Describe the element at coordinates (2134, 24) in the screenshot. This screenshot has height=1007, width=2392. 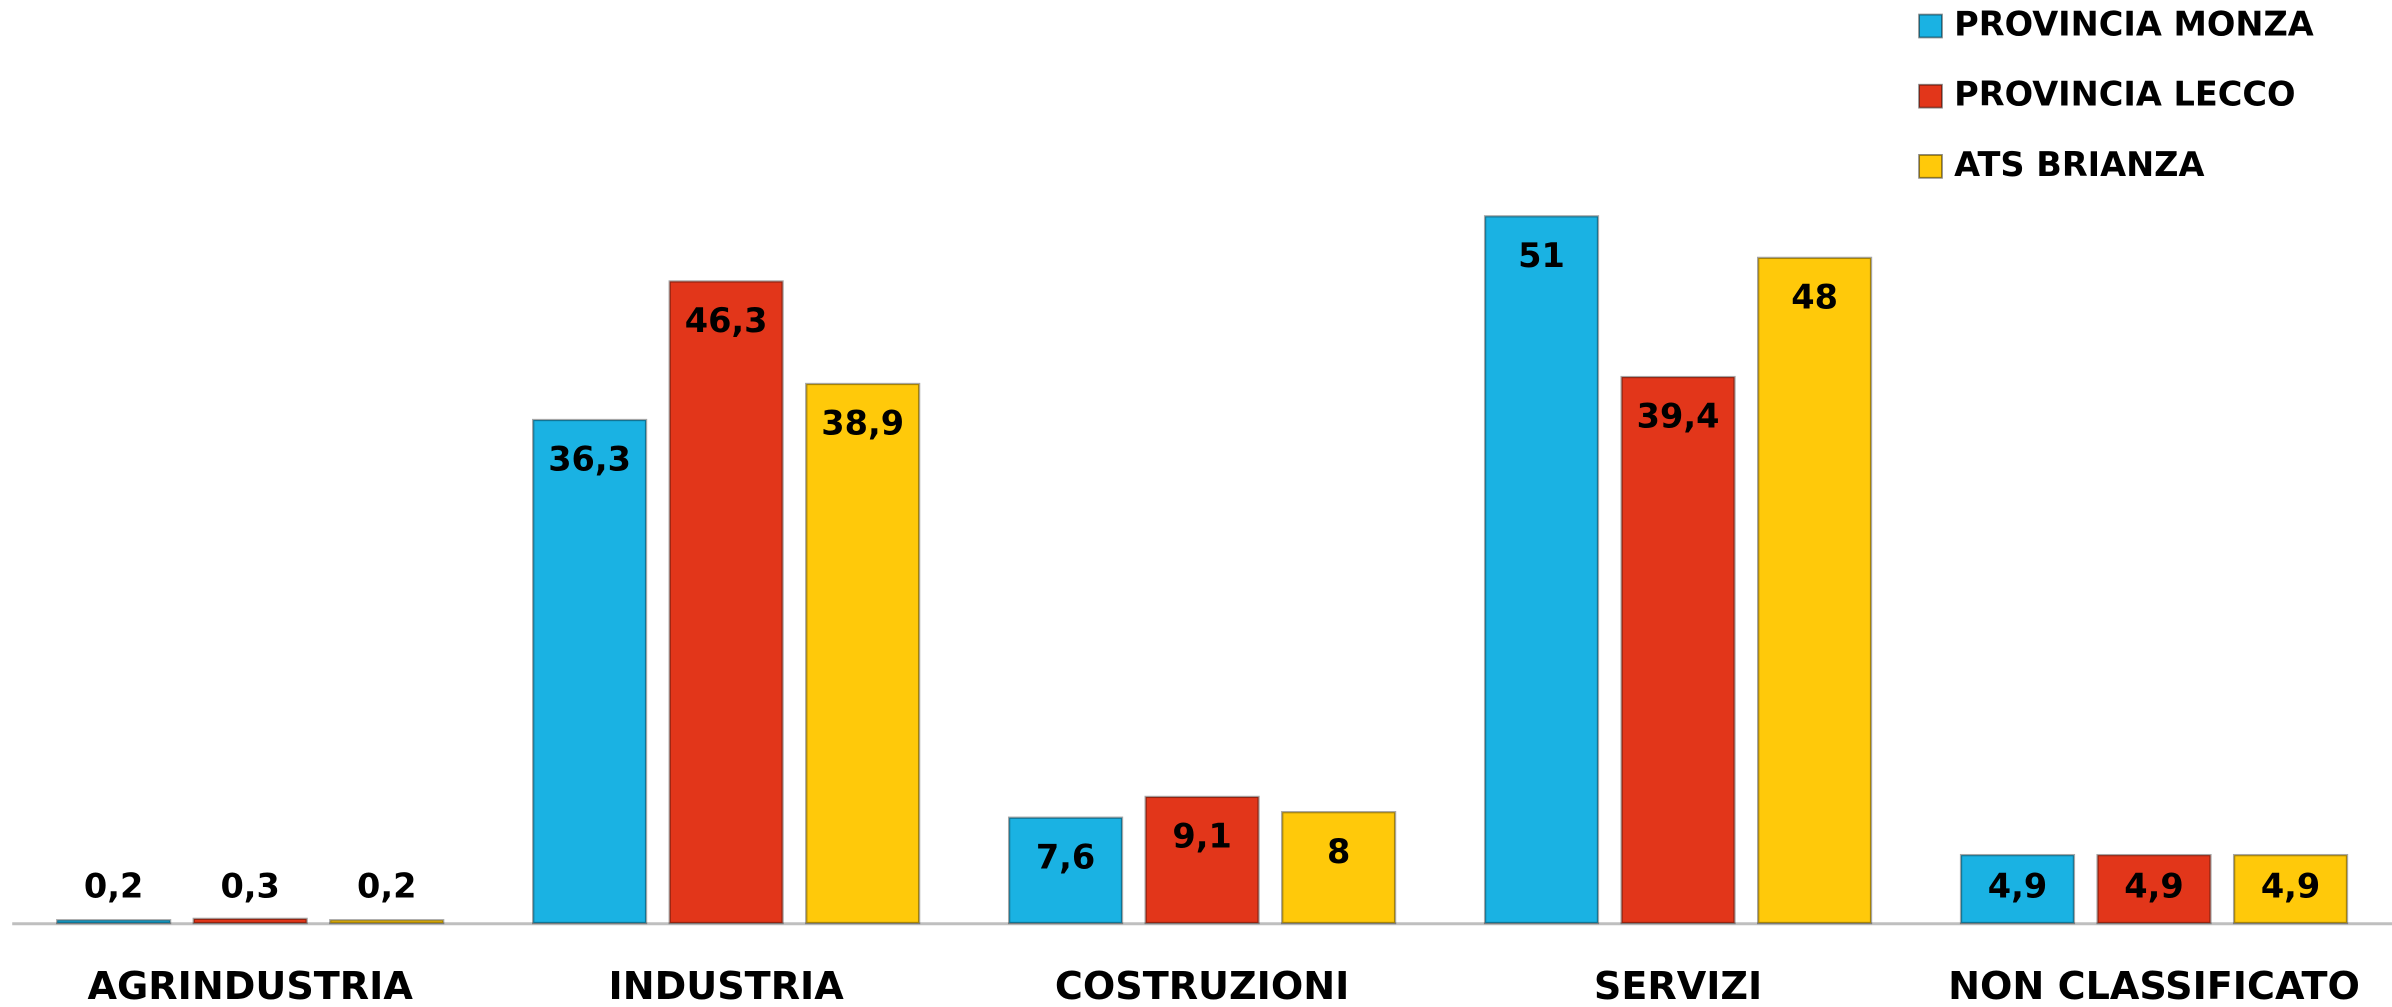
I see `legend-label: PROVINCIA MONZA` at that location.